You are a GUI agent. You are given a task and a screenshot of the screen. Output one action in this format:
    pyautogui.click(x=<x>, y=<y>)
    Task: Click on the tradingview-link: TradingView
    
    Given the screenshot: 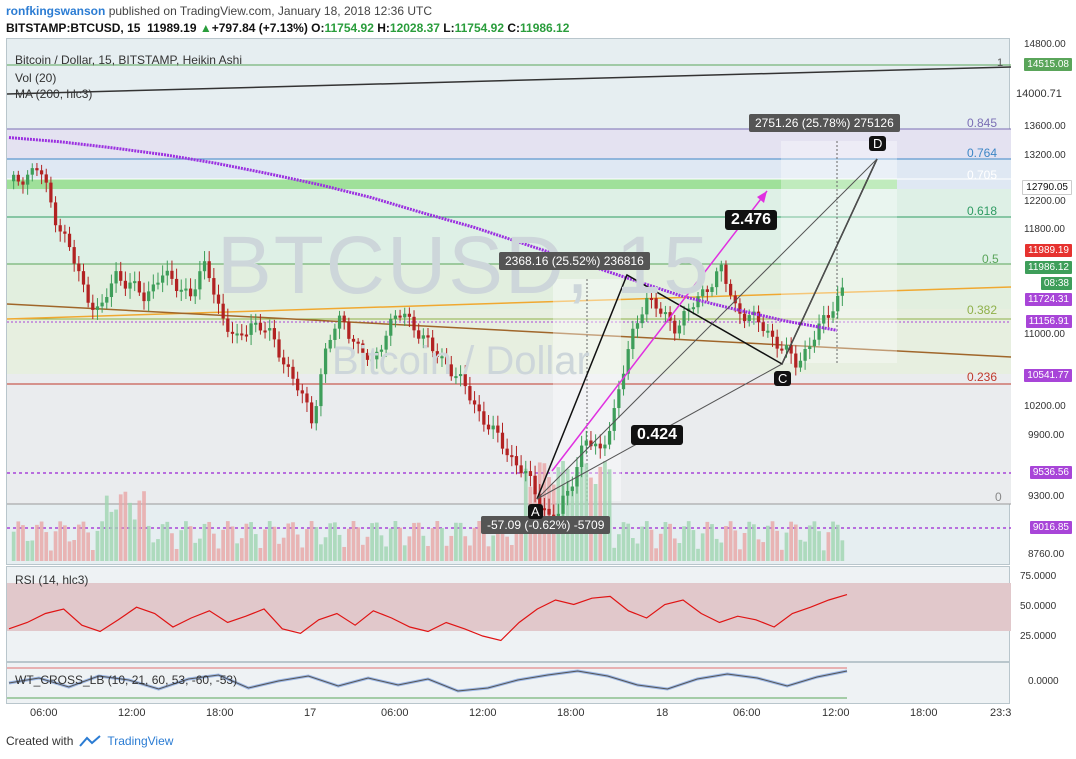 What is the action you would take?
    pyautogui.click(x=140, y=741)
    